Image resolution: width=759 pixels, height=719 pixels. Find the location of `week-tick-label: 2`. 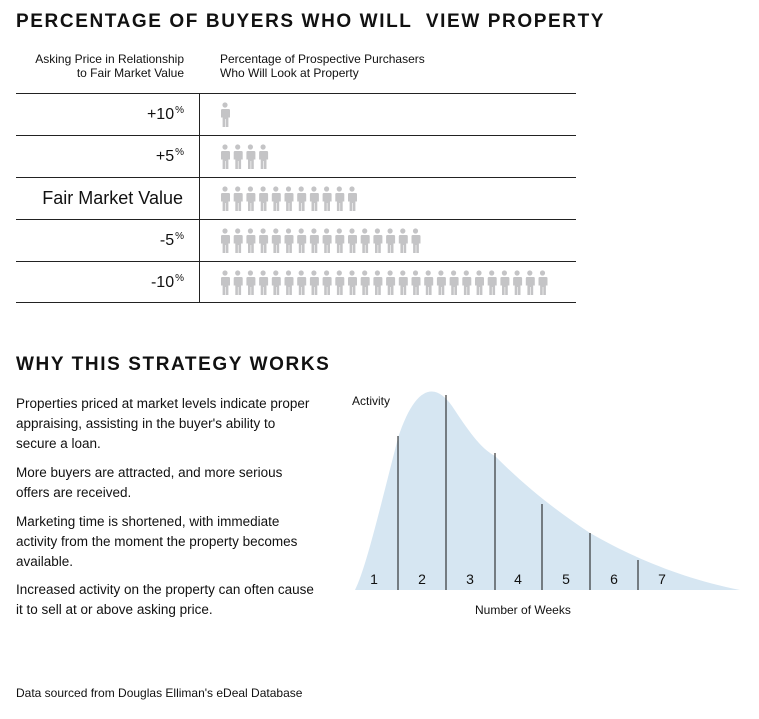

week-tick-label: 2 is located at coordinates (422, 579).